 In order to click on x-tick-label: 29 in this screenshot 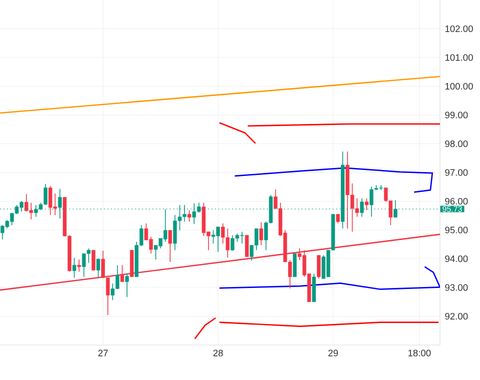, I will do `click(333, 353)`.